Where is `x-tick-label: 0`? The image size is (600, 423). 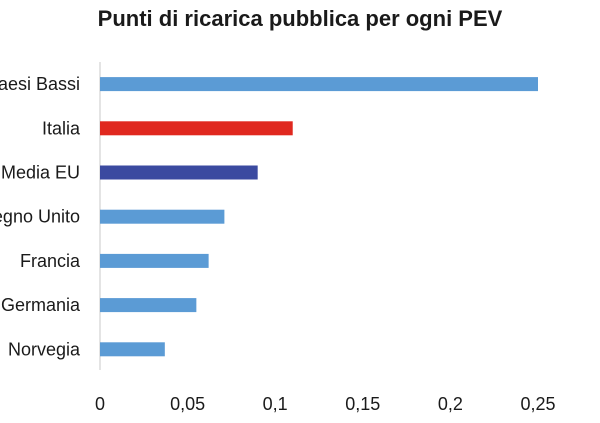 x-tick-label: 0 is located at coordinates (100, 404).